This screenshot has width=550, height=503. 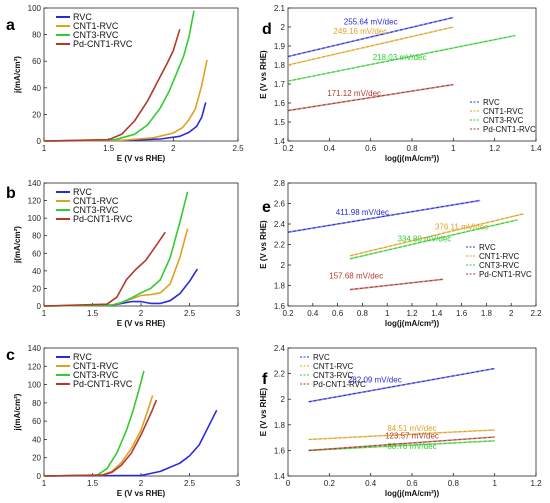 I want to click on x-axis-label: E (V vs RHE), so click(x=141, y=493).